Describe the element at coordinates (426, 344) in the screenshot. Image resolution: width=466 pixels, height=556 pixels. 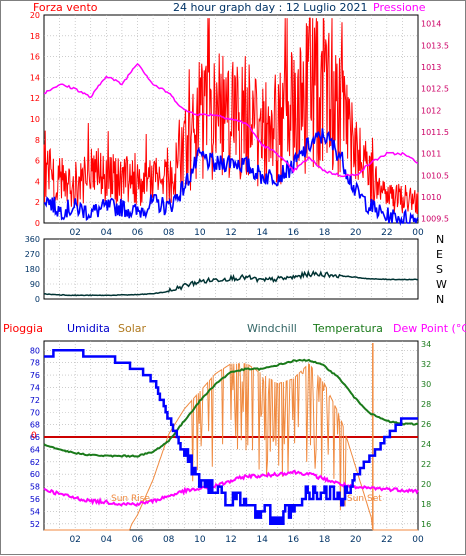
I see `temperature-y-tick-label: 34` at that location.